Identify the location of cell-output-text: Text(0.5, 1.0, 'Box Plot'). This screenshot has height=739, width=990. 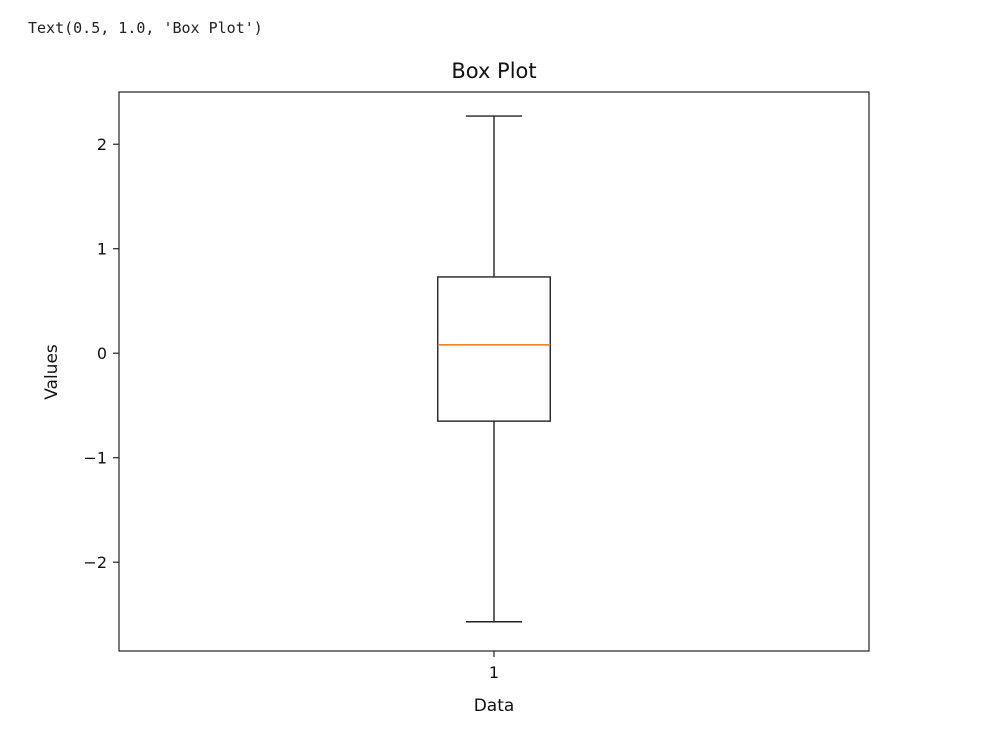
(145, 28).